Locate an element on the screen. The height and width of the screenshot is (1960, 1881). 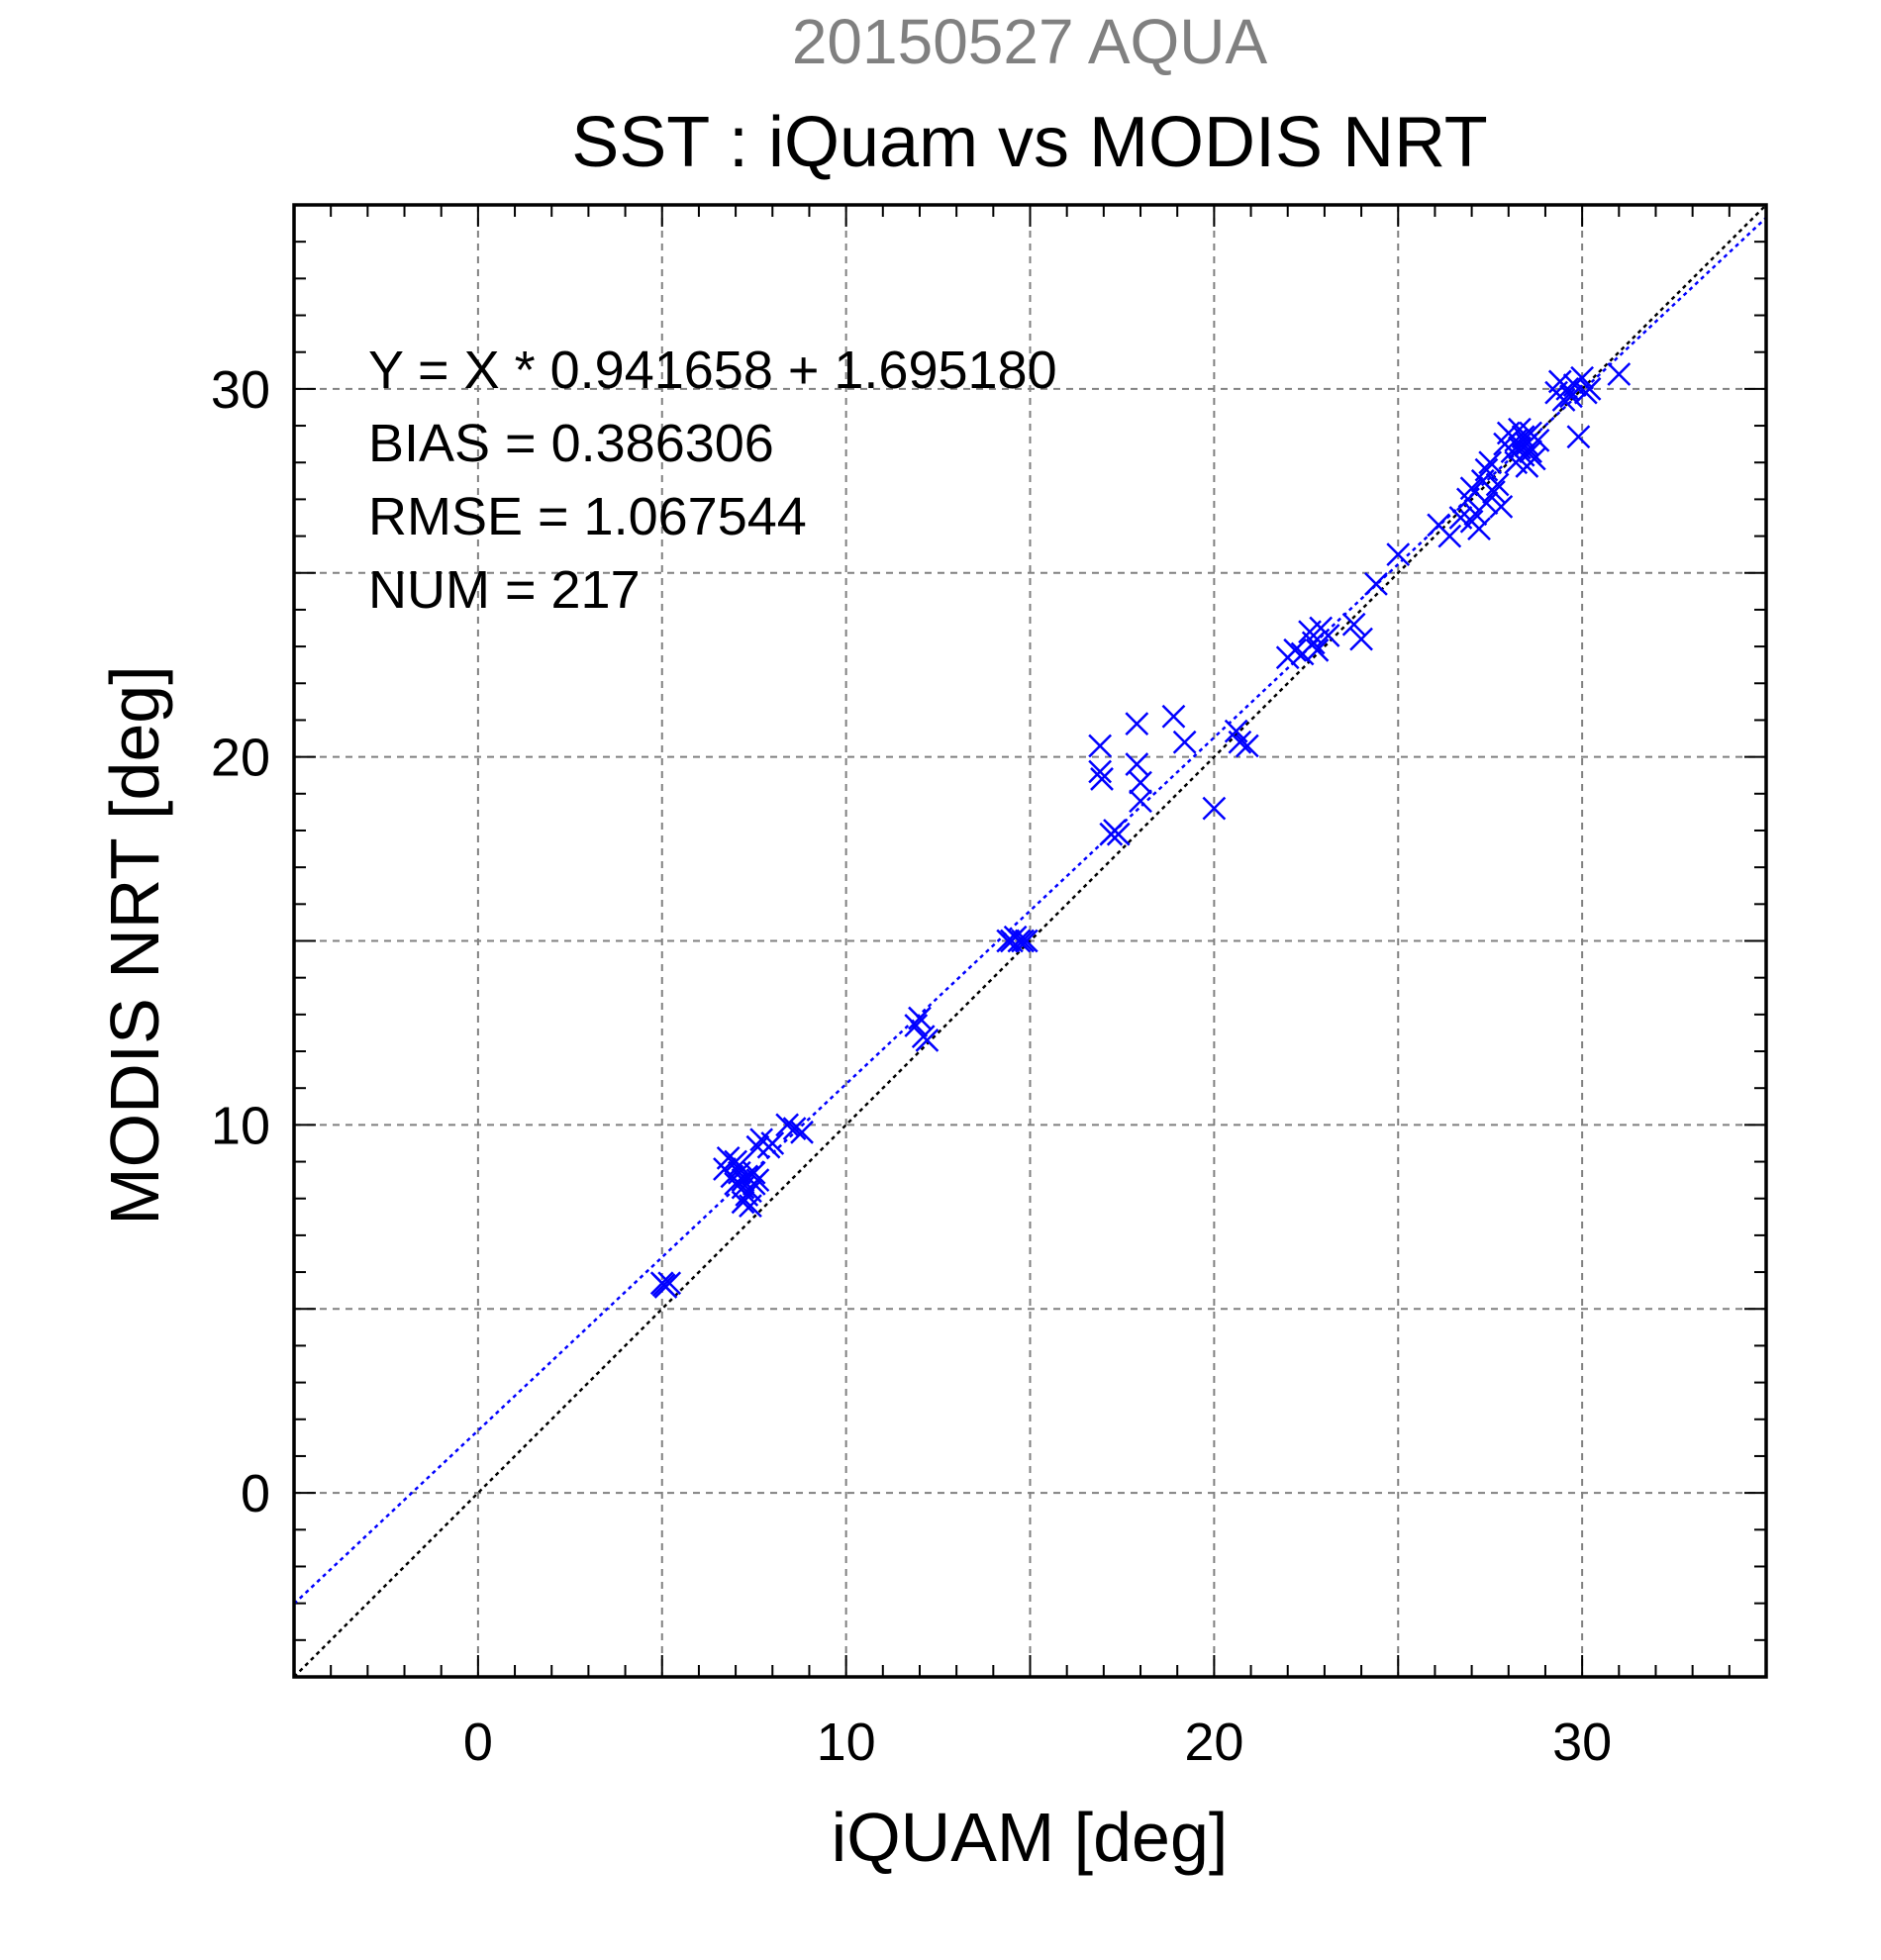
x-tick-label: 0 is located at coordinates (478, 1742).